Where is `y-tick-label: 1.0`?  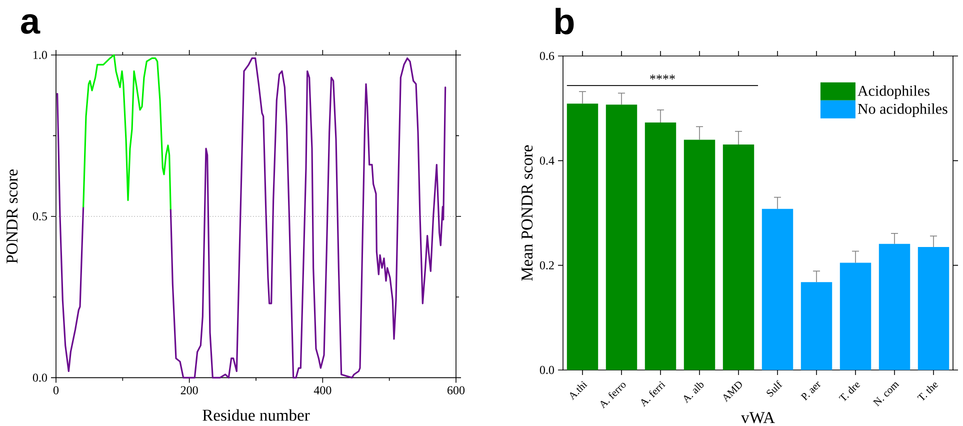
y-tick-label: 1.0 is located at coordinates (41, 55).